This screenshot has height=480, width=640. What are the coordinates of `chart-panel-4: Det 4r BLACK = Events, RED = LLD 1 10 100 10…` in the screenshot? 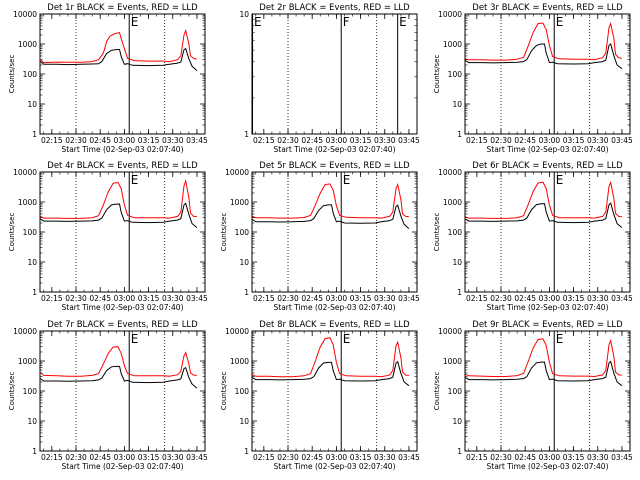 It's located at (108, 236).